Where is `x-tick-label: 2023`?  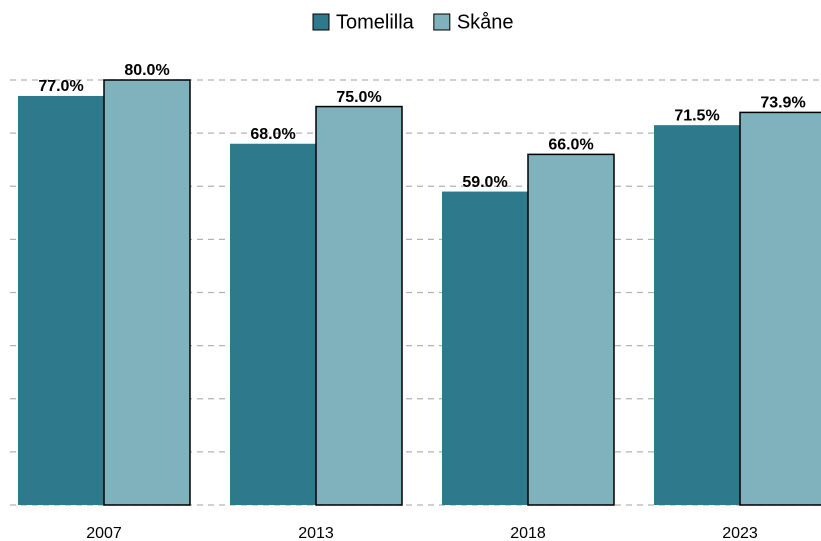
x-tick-label: 2023 is located at coordinates (740, 533).